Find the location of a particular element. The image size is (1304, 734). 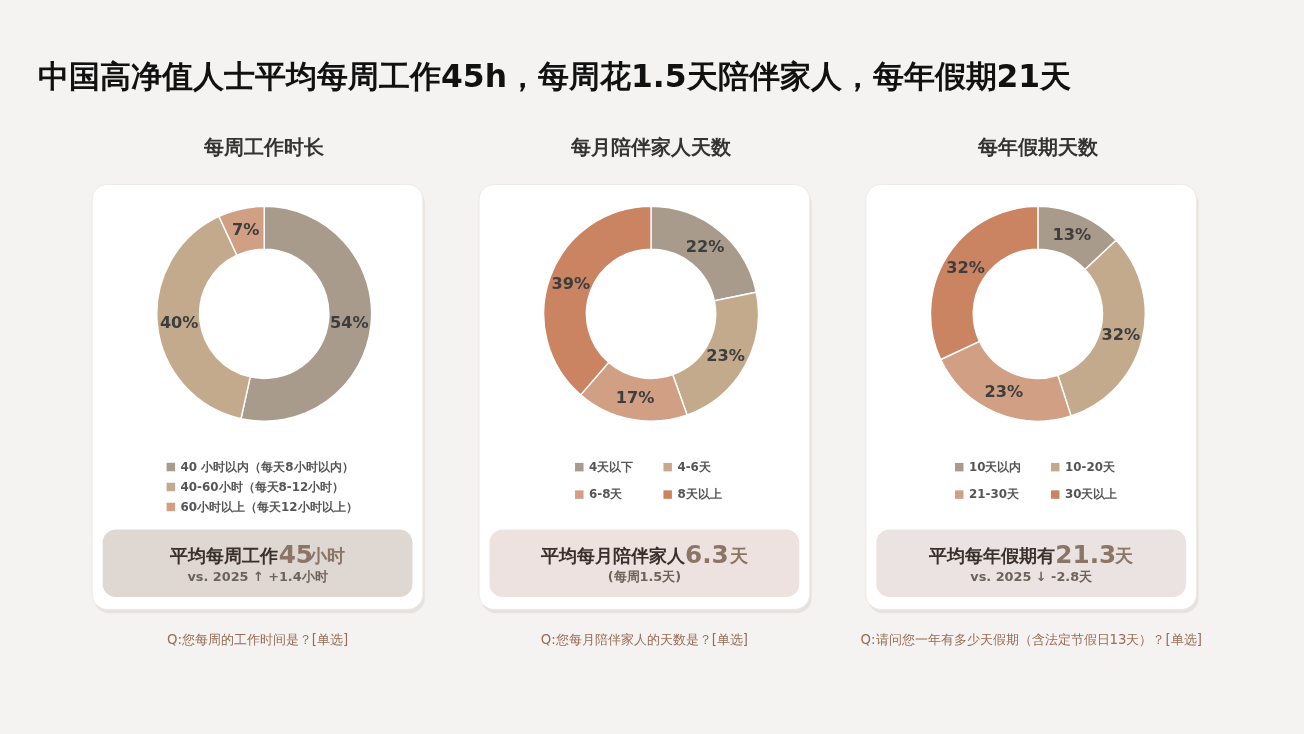

data-label: 40% is located at coordinates (179, 322).